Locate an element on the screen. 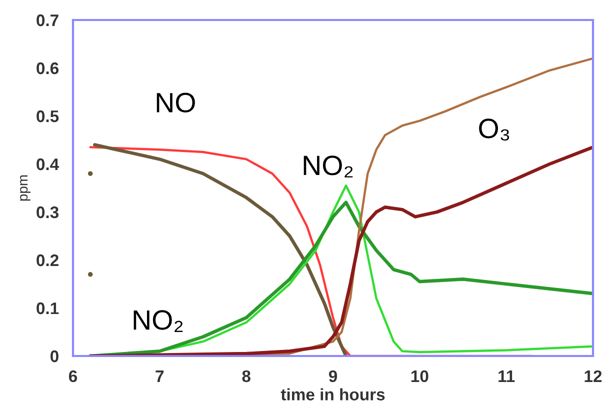  x-tick-label: 11 is located at coordinates (506, 376).